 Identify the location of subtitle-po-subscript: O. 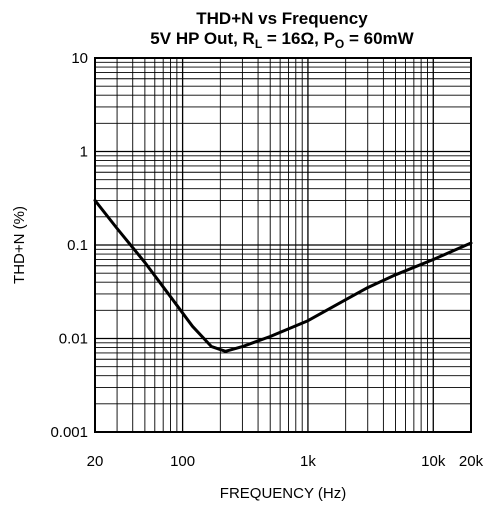
(339, 44).